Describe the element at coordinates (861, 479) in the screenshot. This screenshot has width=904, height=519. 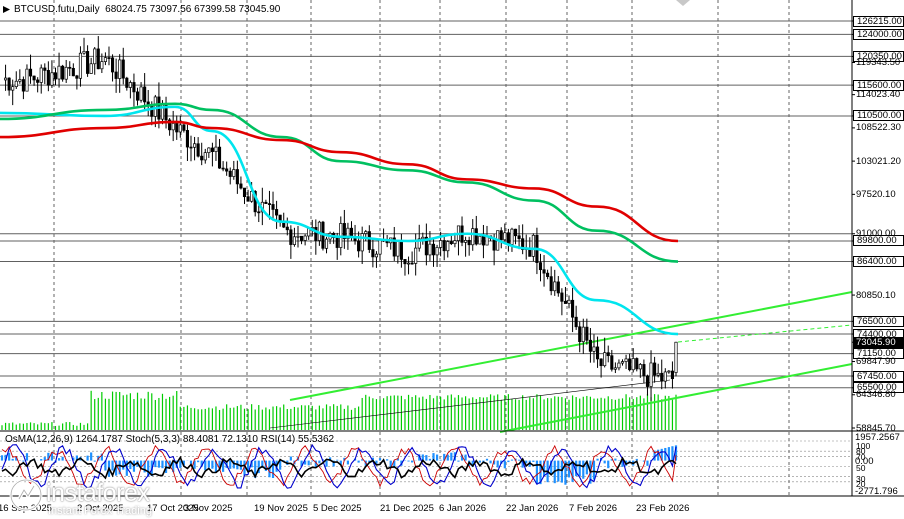
I see `osc-level-30: 30` at that location.